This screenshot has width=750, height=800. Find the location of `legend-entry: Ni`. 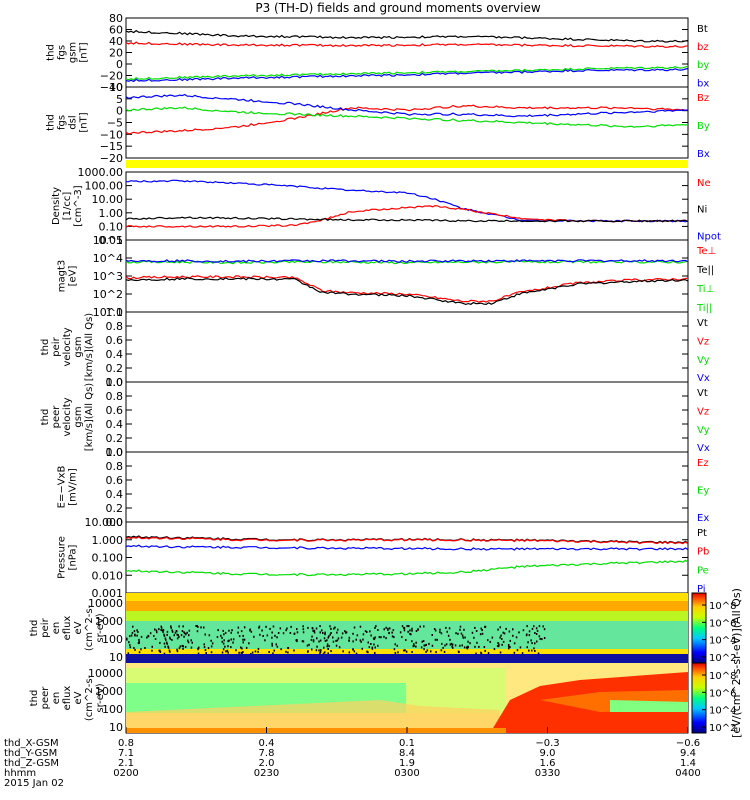

legend-entry: Ni is located at coordinates (702, 210).